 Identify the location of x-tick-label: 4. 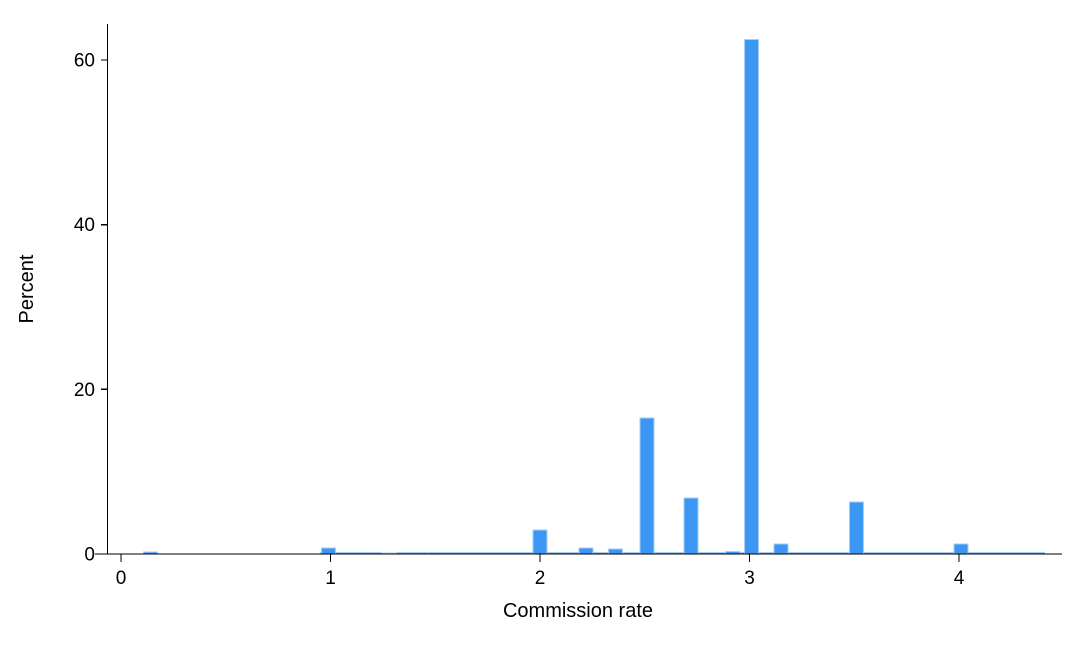
(959, 578).